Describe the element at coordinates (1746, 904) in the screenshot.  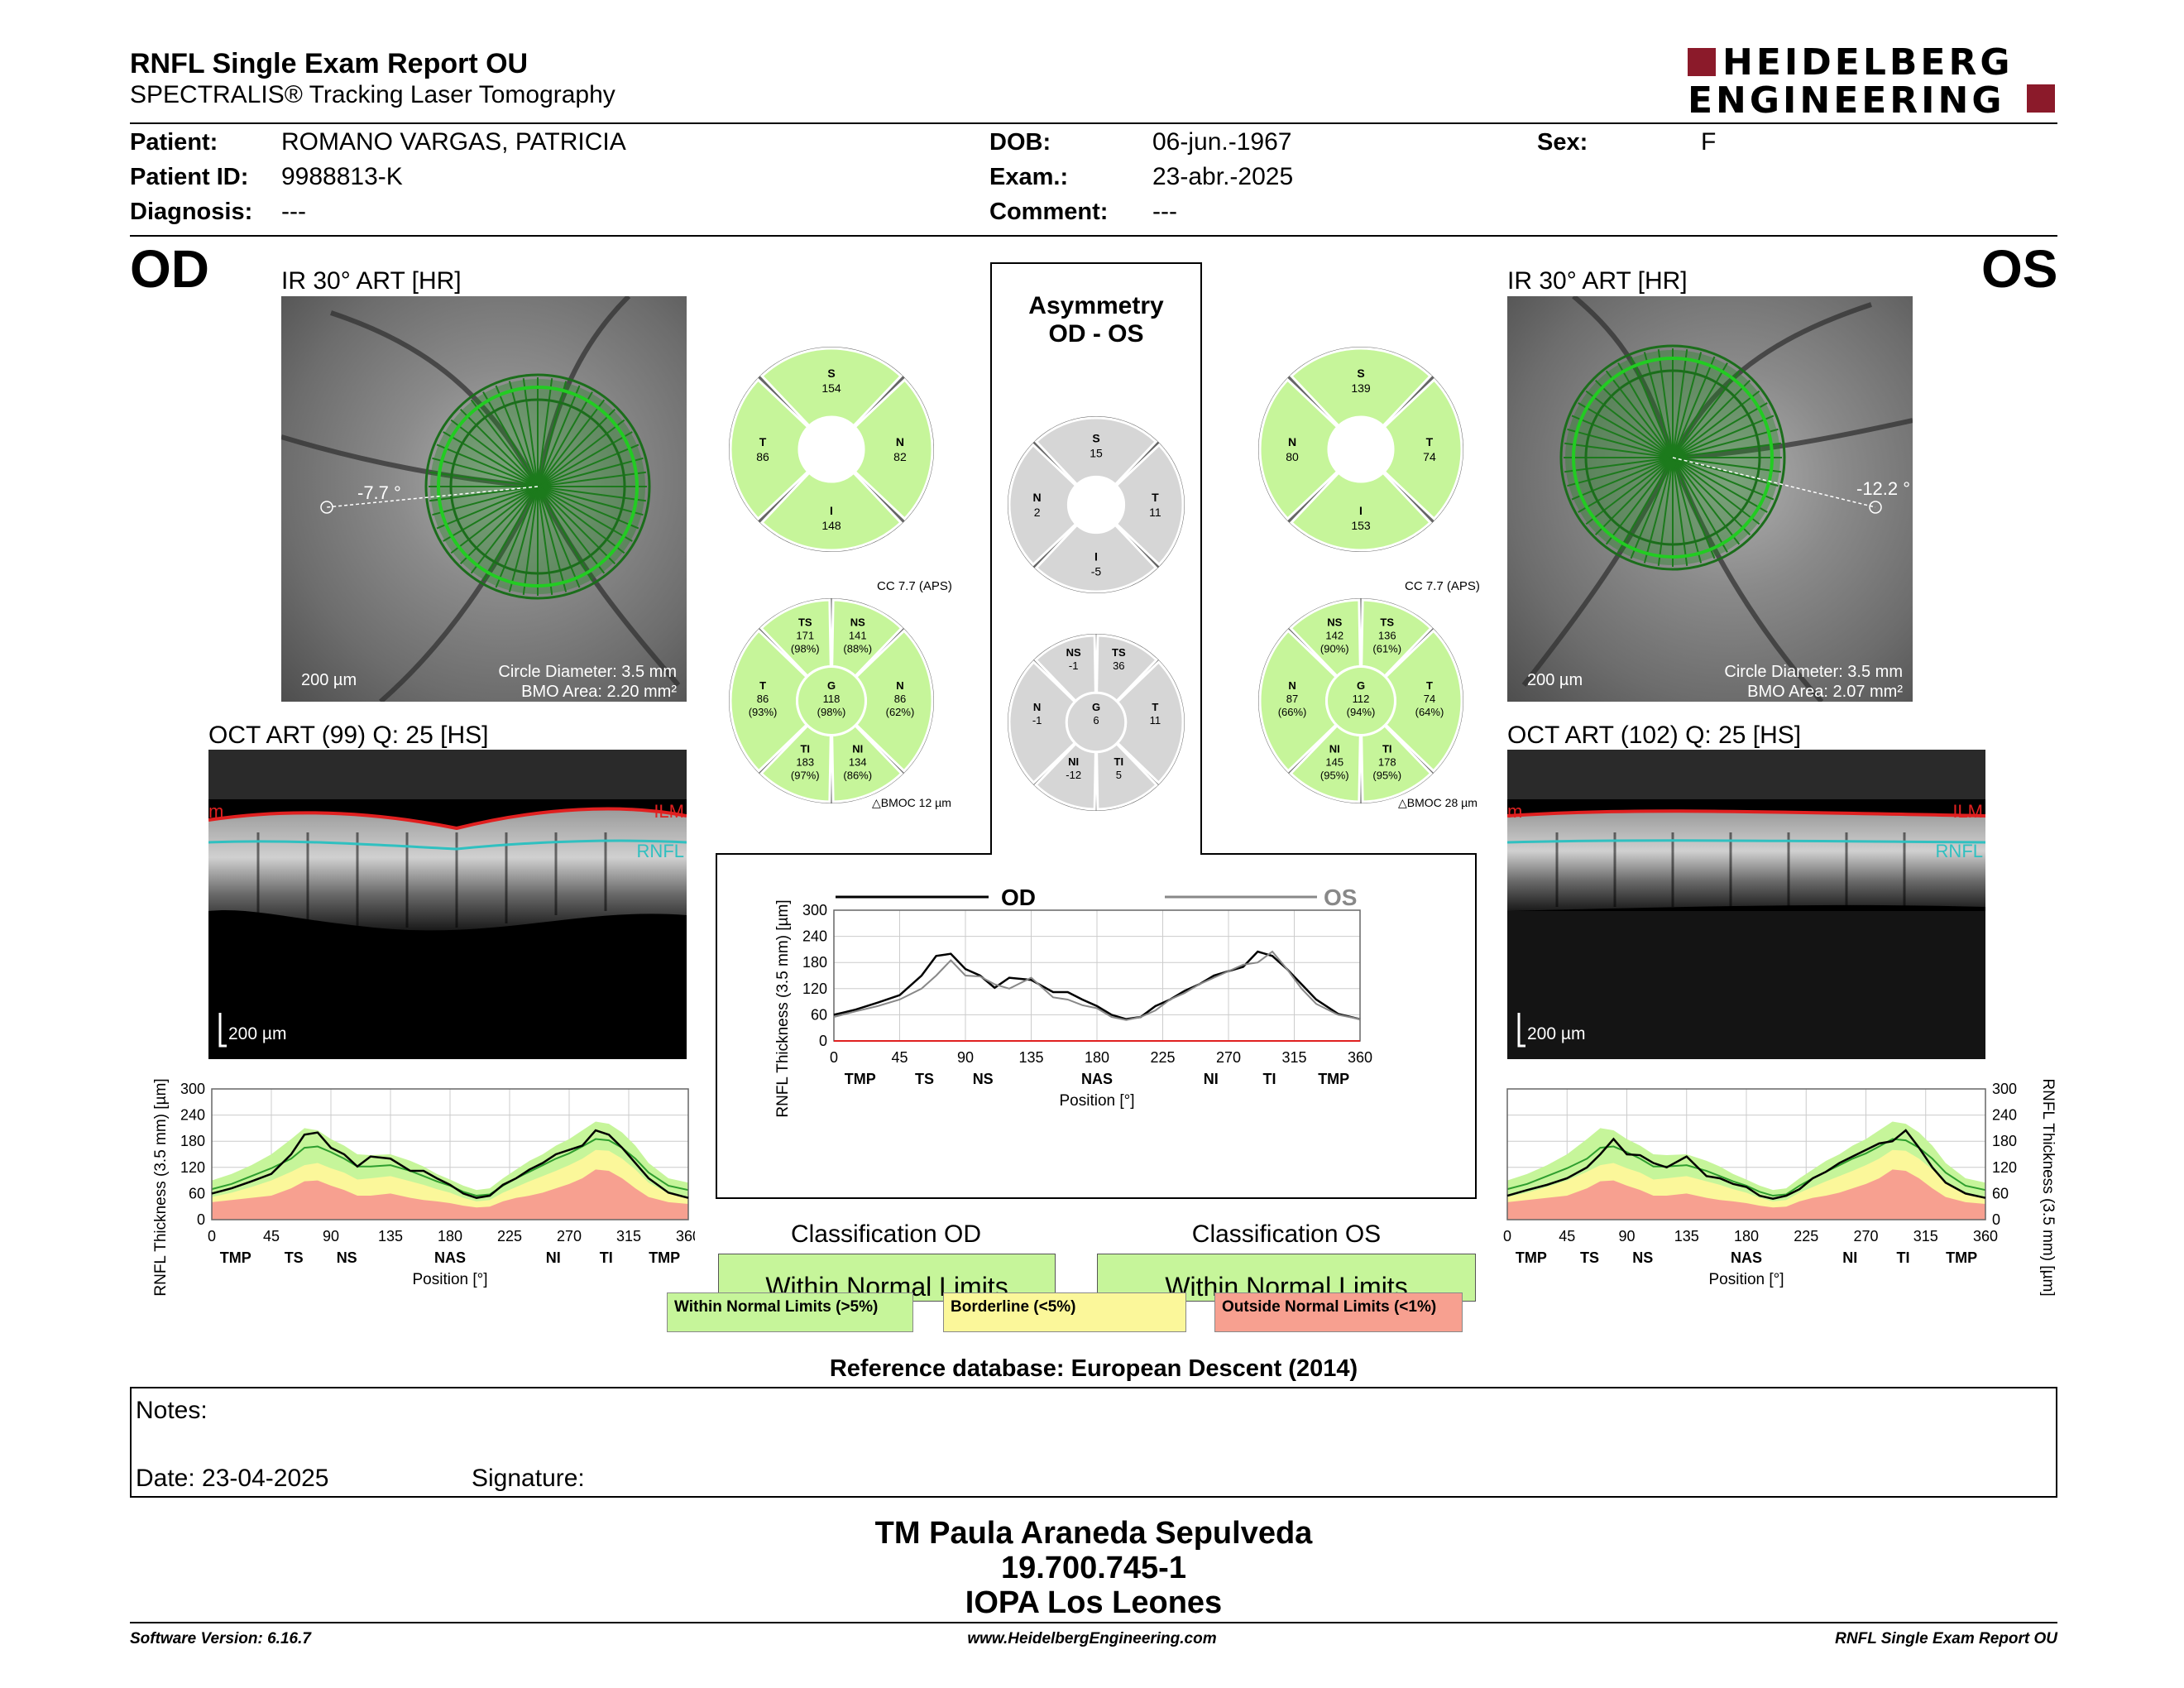
I see `os-oct-image: m ILM RNFL 200 µm` at that location.